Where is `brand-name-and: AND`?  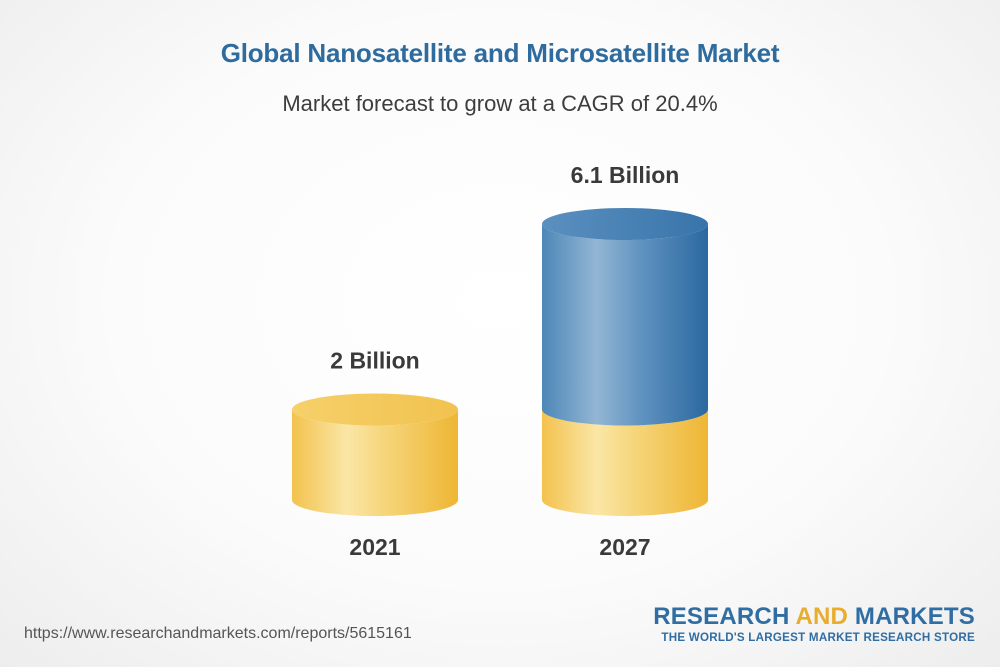 brand-name-and: AND is located at coordinates (822, 616).